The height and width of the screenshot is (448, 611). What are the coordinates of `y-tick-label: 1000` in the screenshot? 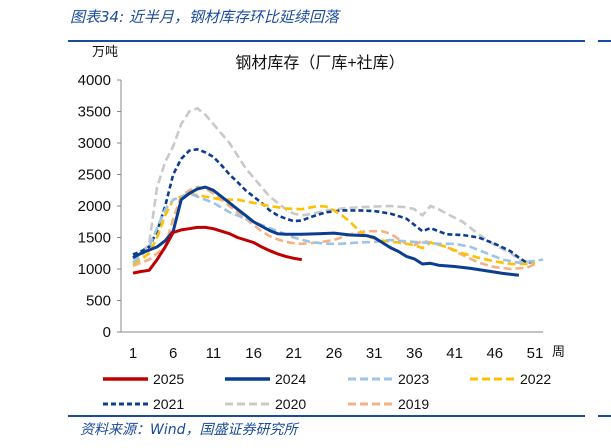 It's located at (94, 269).